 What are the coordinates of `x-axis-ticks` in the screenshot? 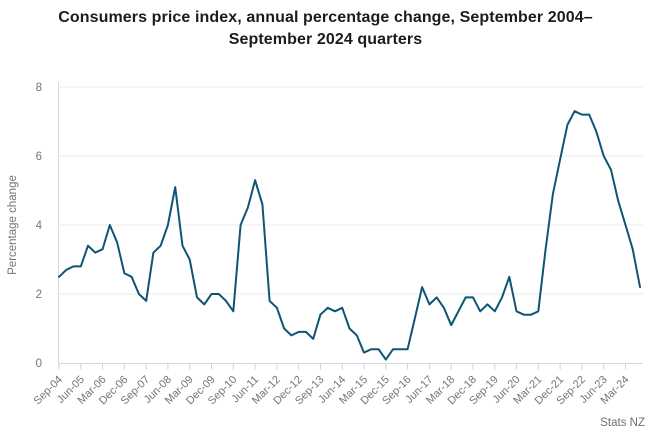 It's located at (342, 367).